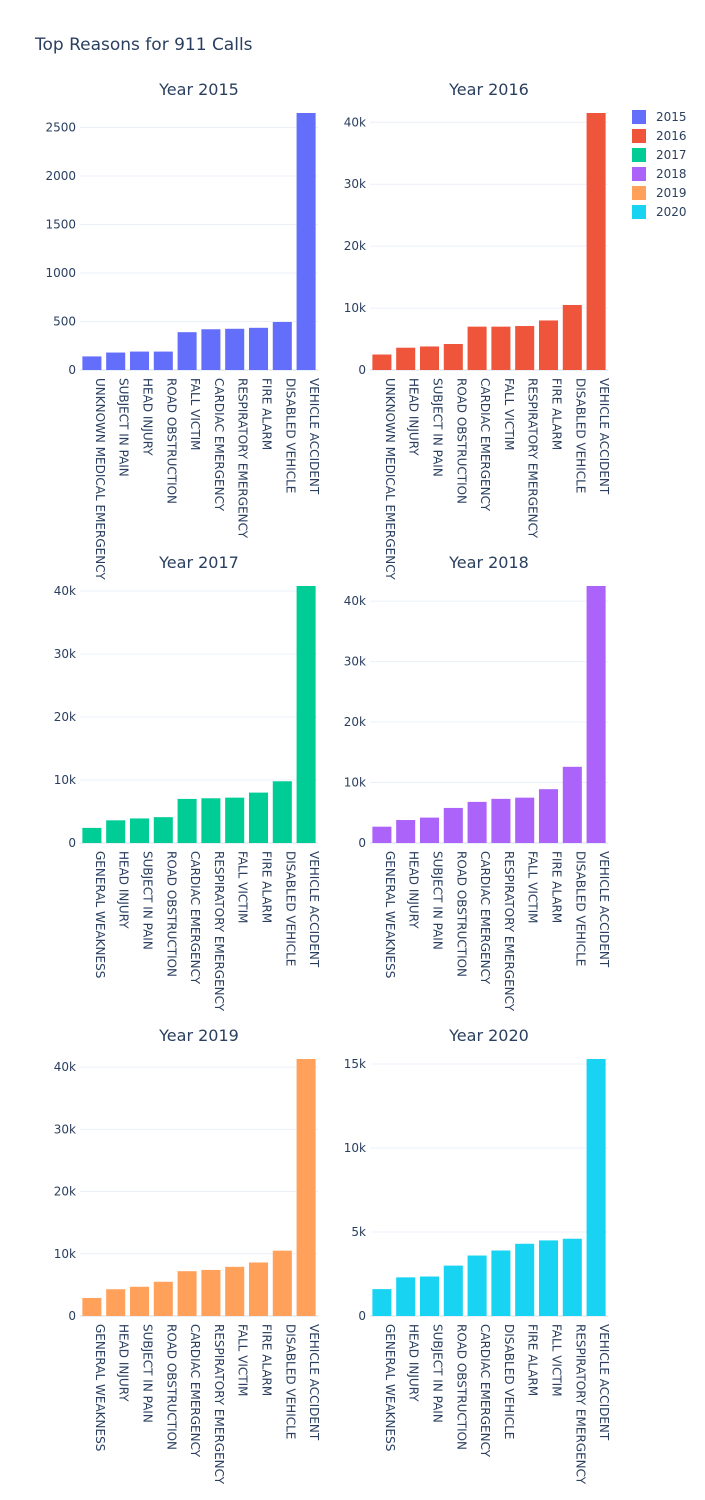 Image resolution: width=705 pixels, height=1500 pixels. Describe the element at coordinates (659, 174) in the screenshot. I see `legend-item-2018: 2018` at that location.